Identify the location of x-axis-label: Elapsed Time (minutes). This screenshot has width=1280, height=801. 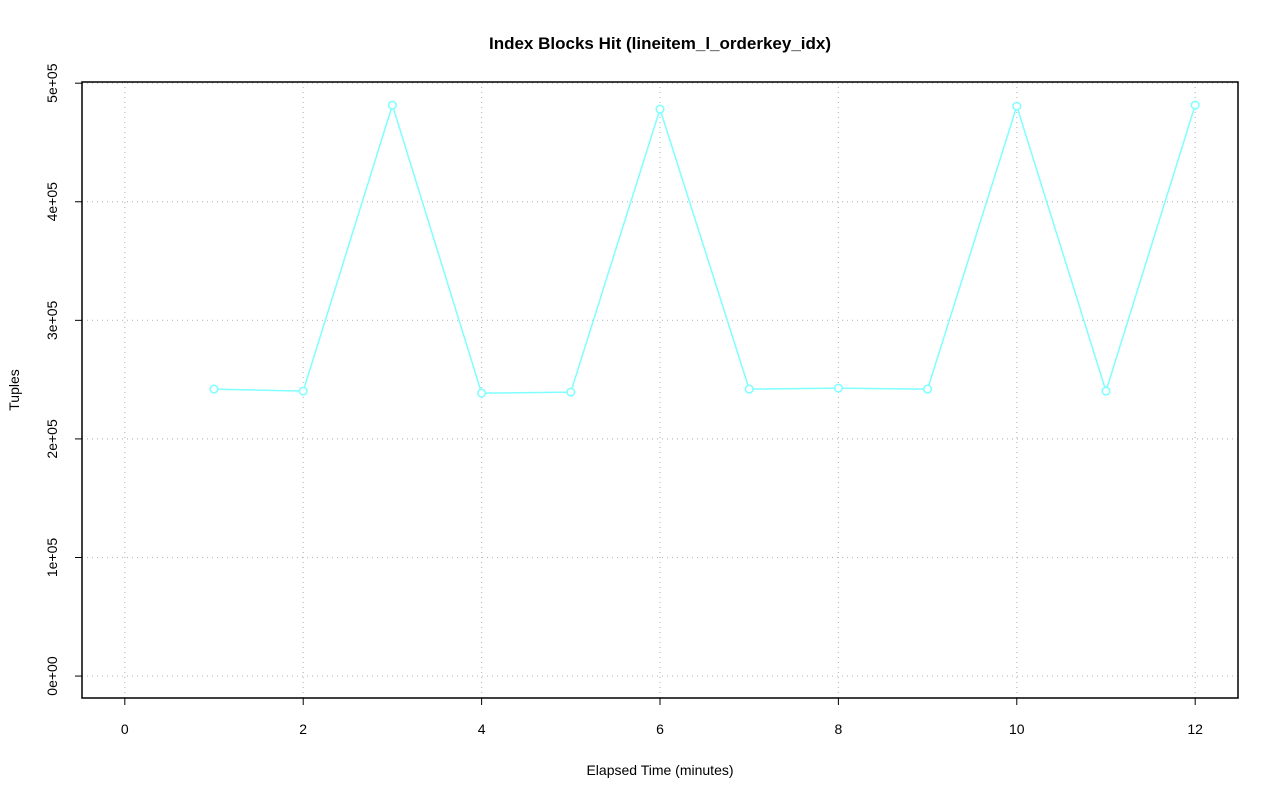
(659, 770).